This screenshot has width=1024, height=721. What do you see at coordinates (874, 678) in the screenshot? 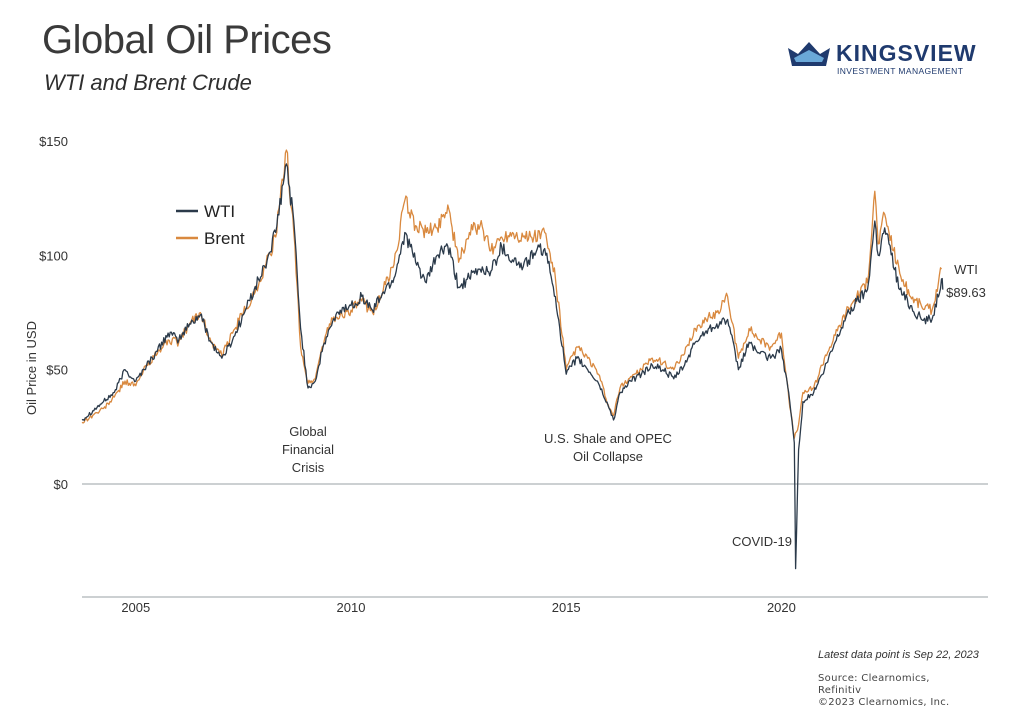
I see `source-line-1: Source: Clearnomics,` at bounding box center [874, 678].